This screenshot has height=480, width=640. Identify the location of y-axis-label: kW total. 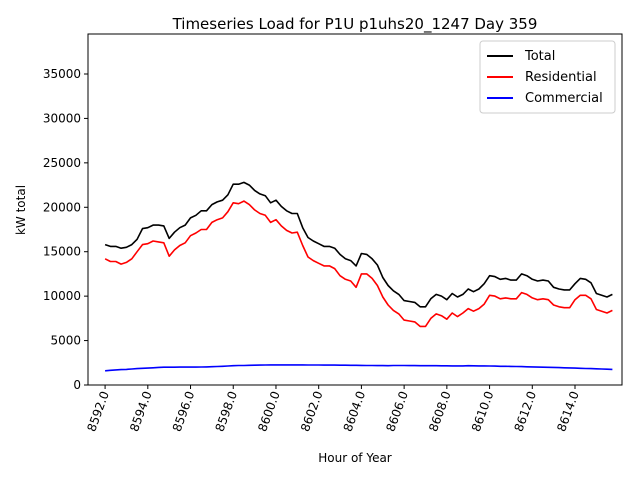
(21, 210).